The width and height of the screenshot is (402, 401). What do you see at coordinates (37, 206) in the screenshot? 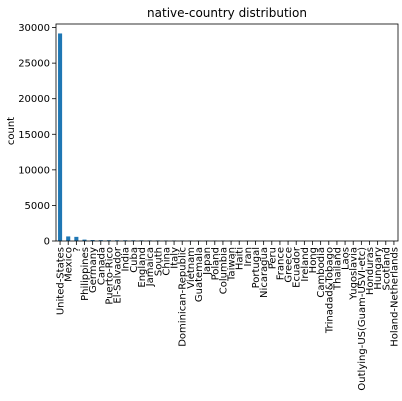
I see `y-tick-label: 5000` at bounding box center [37, 206].